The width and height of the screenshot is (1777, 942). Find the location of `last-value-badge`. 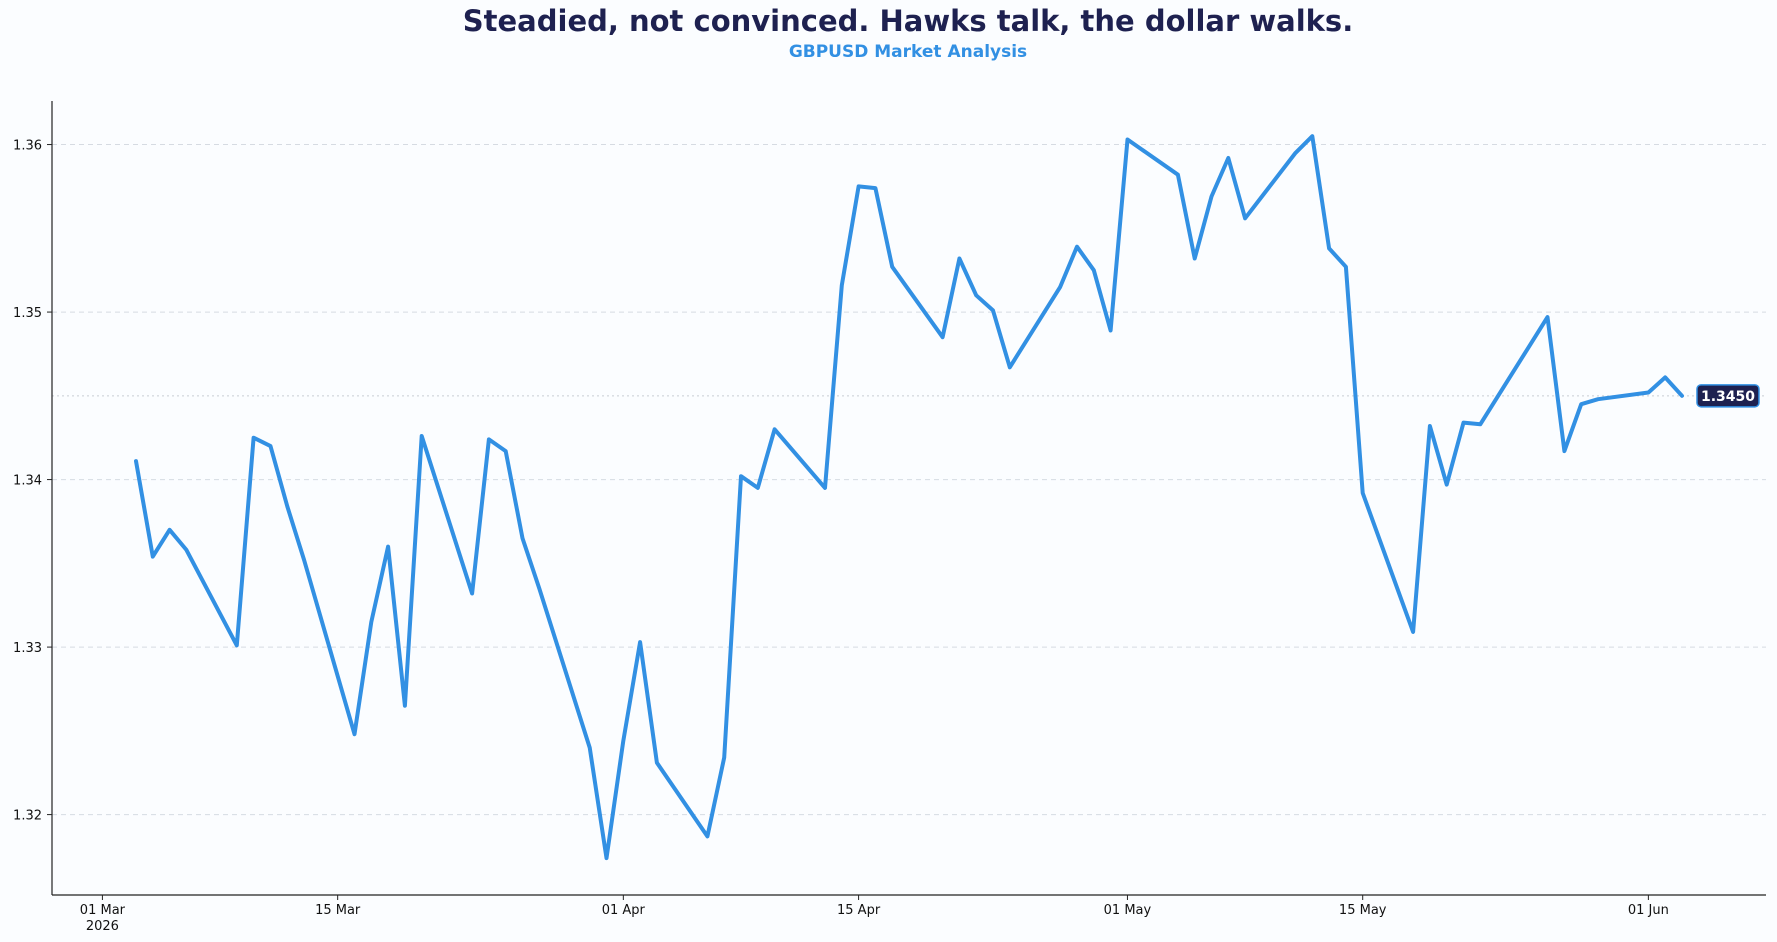

last-value-badge is located at coordinates (1728, 396).